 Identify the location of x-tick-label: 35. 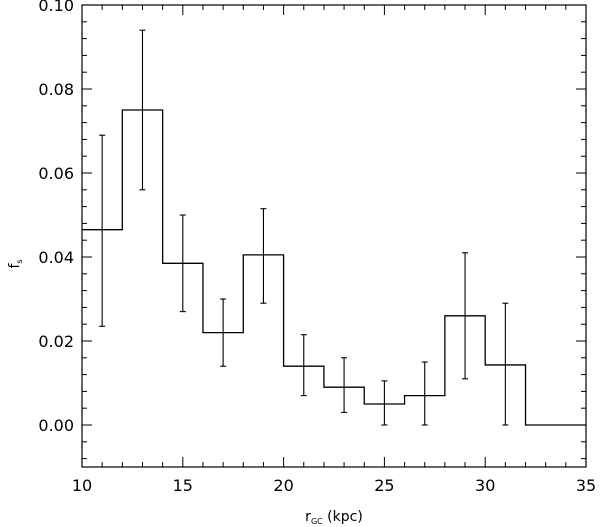
(586, 485).